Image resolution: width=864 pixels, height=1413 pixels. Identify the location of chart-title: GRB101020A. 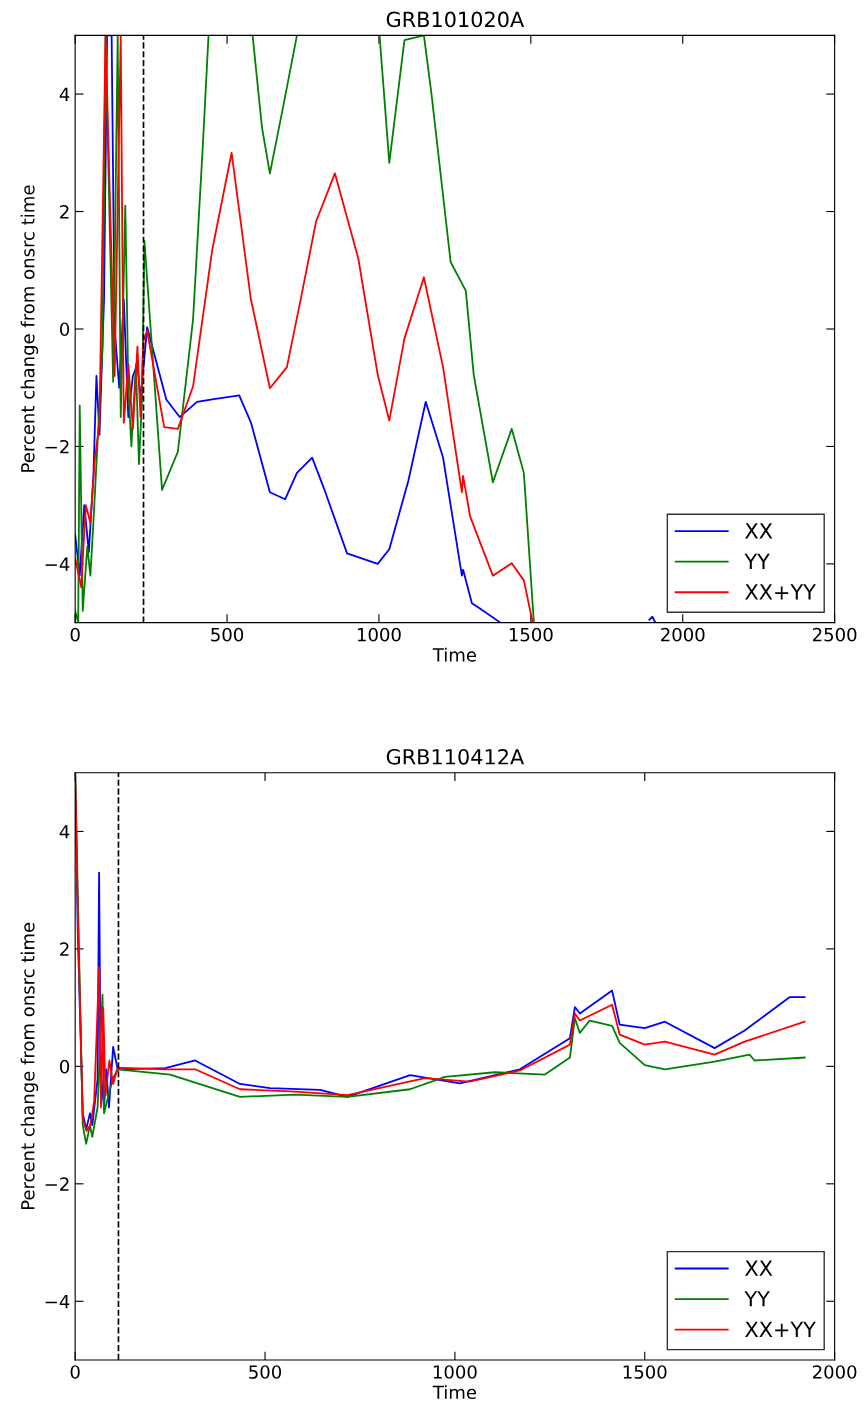
(455, 19).